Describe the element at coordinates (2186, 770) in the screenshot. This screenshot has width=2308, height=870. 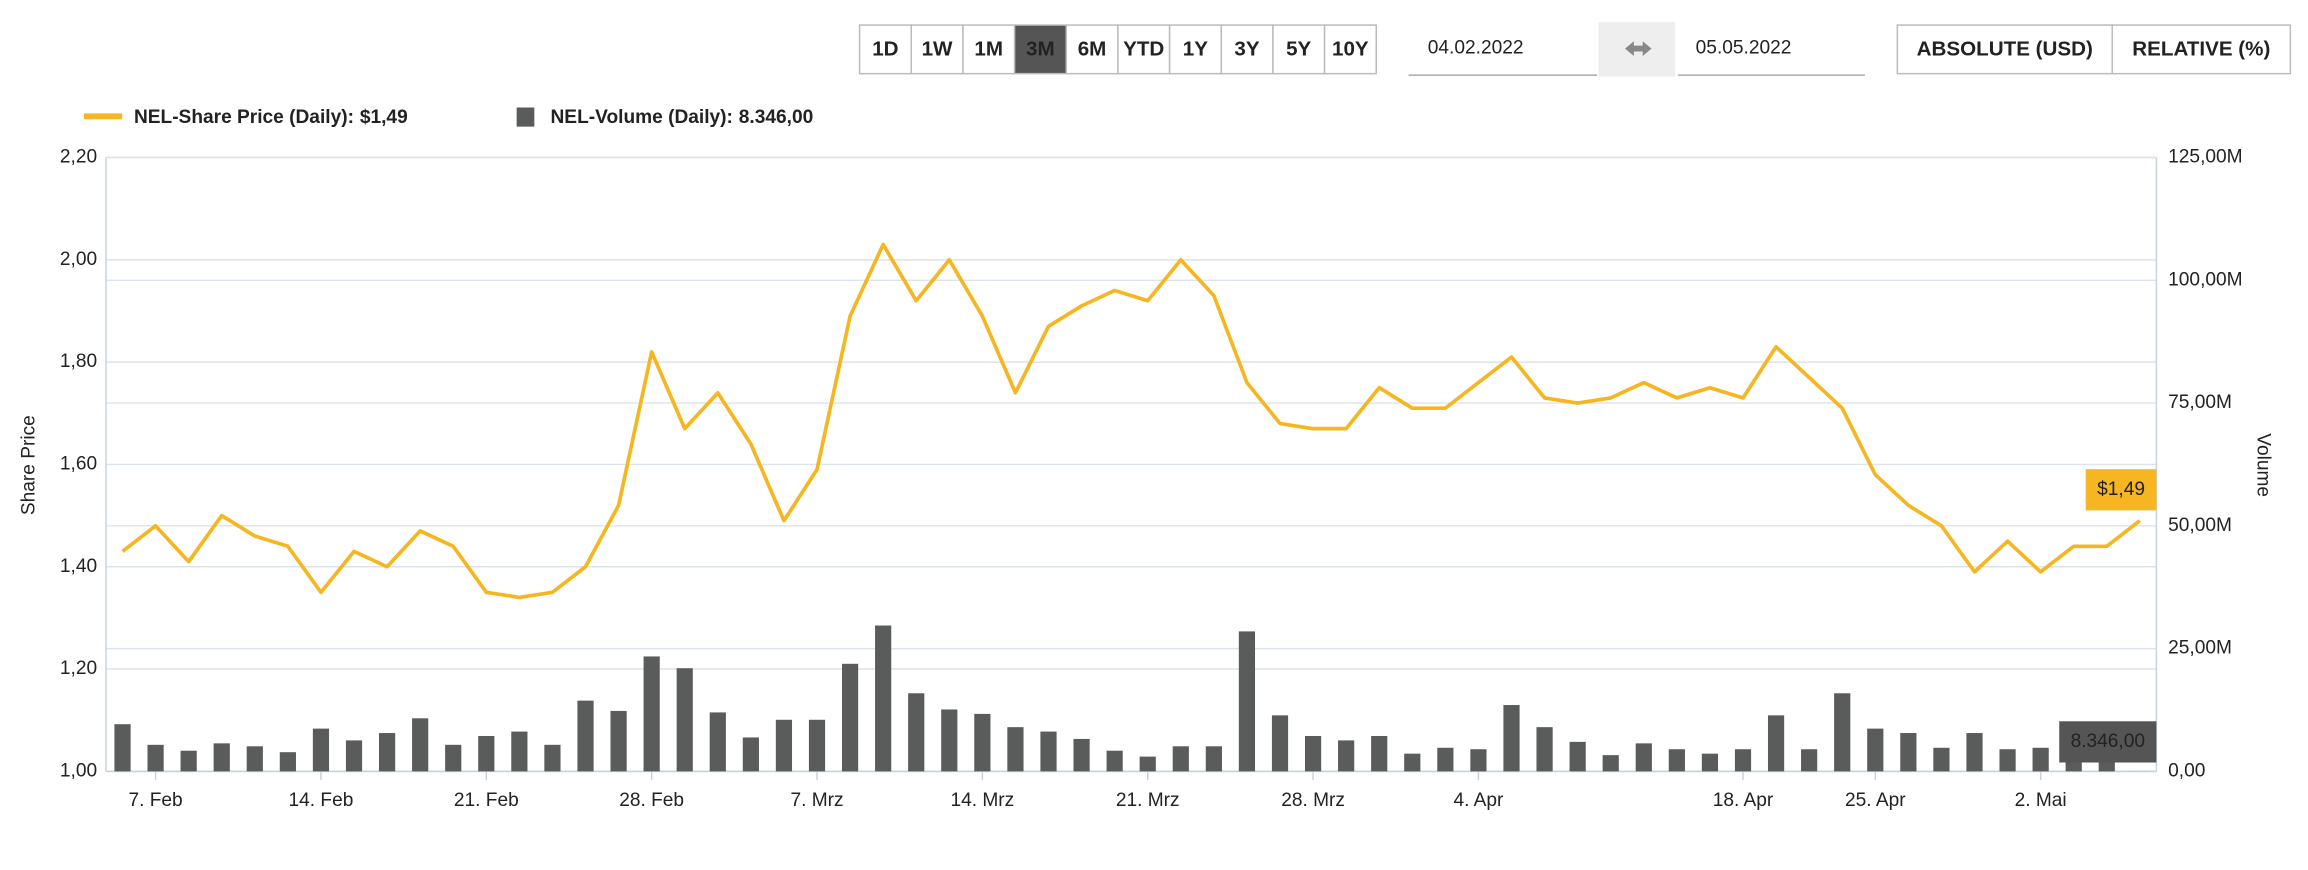
I see `y2-tick-label: 0,00` at that location.